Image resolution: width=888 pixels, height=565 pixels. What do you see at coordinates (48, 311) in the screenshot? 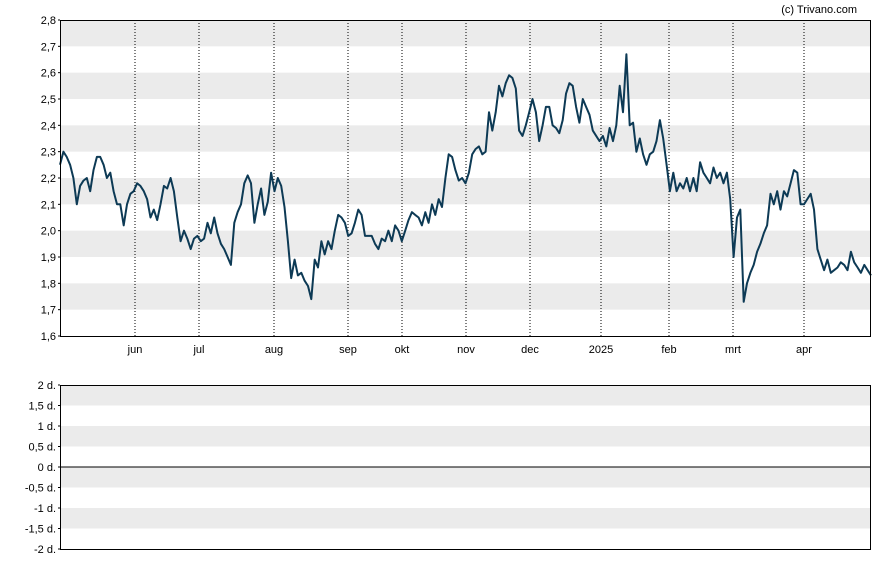
I see `y-tick-label: 1,7` at bounding box center [48, 311].